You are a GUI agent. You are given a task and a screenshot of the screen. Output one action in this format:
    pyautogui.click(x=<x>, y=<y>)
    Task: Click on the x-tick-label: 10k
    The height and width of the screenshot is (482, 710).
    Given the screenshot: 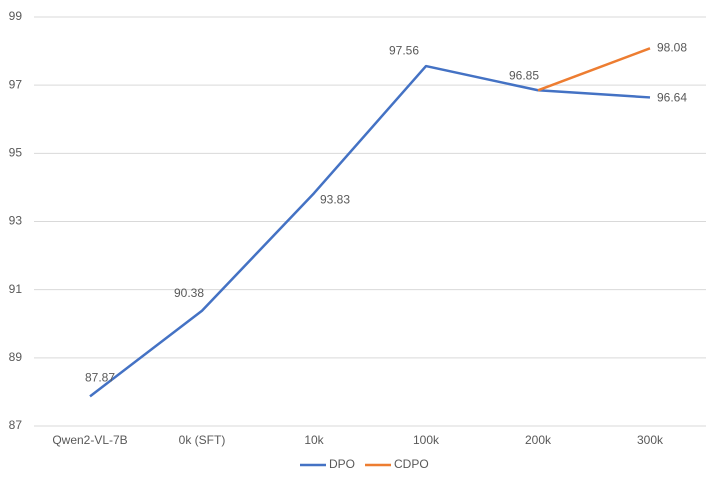 What is the action you would take?
    pyautogui.click(x=314, y=440)
    